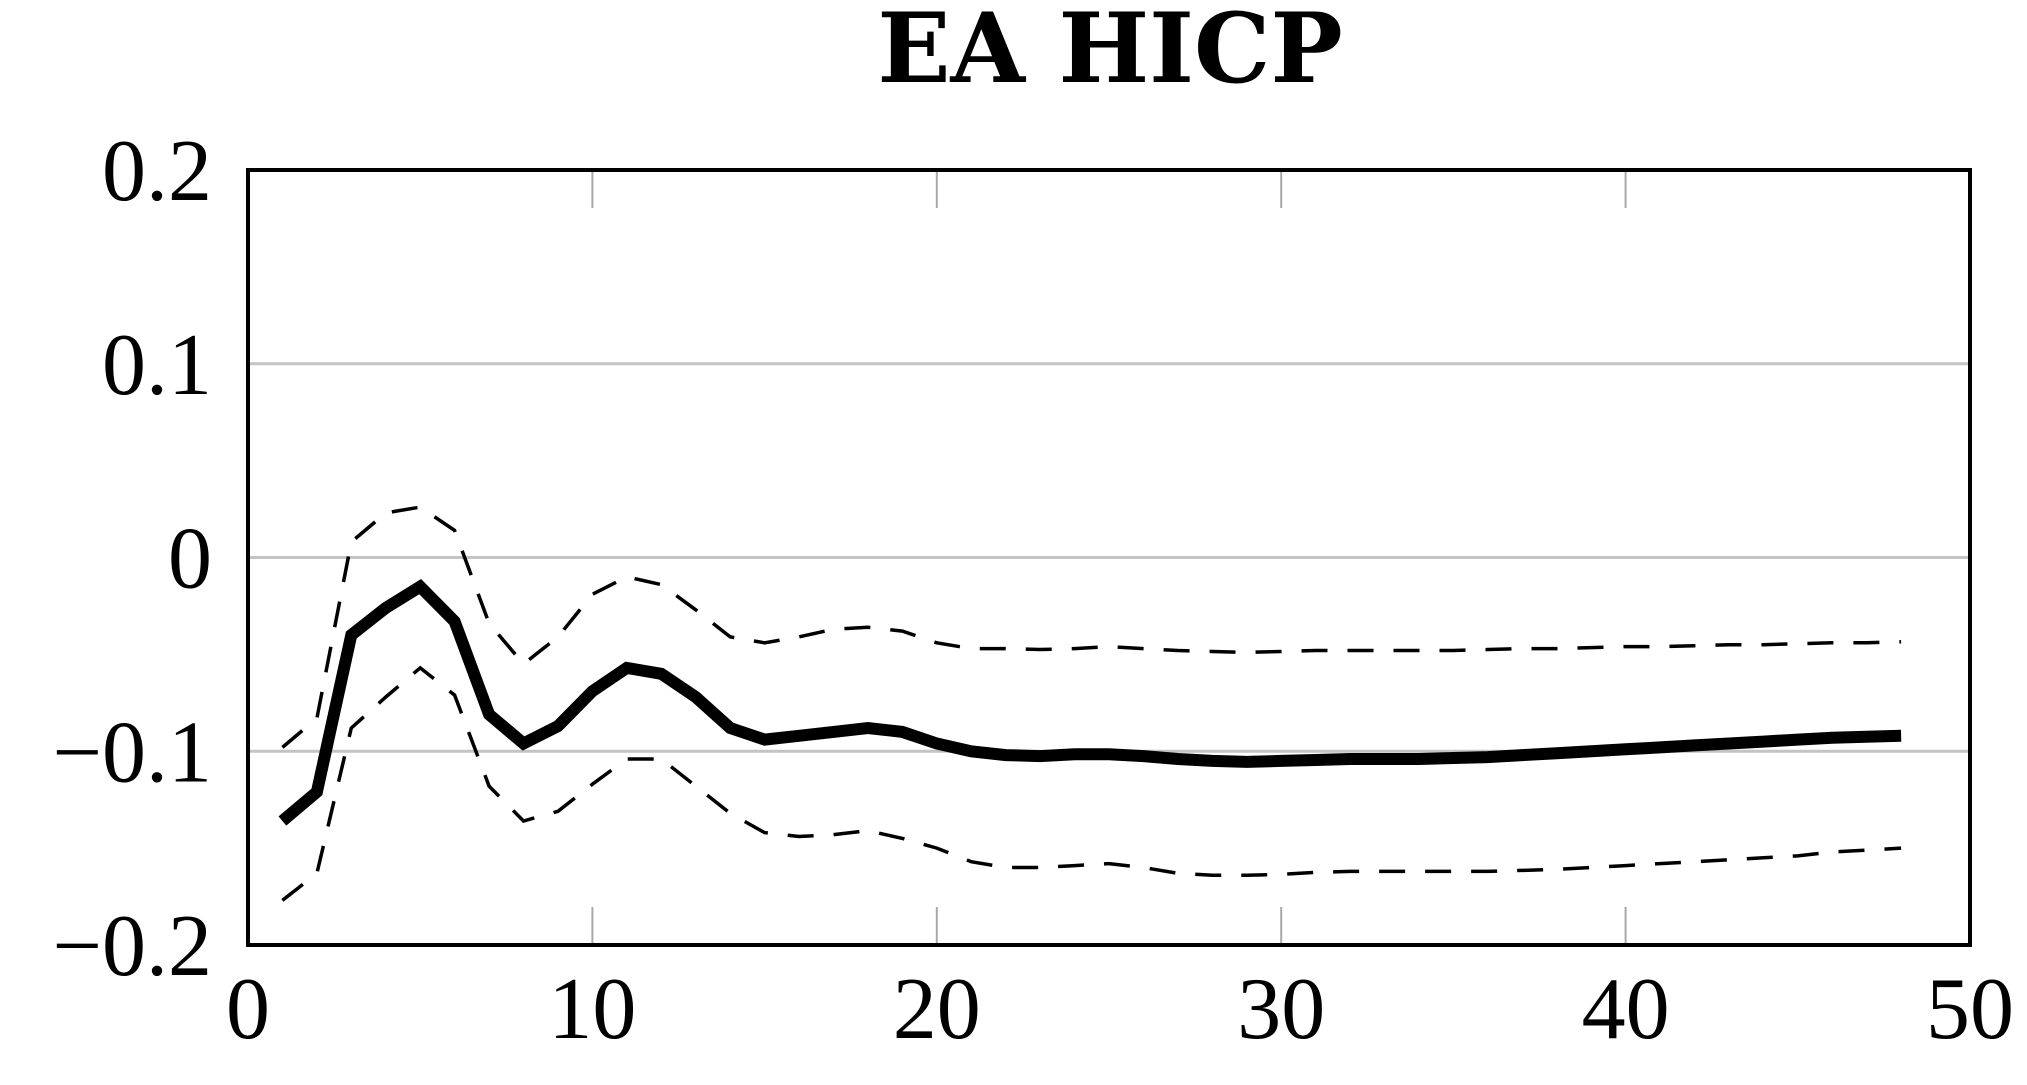  I want to click on x-tick-label-1: 10, so click(592, 1009).